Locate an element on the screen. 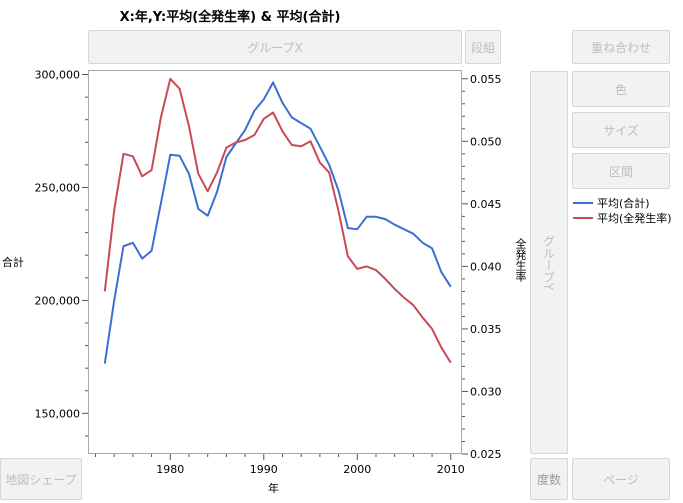 The image size is (683, 503). y-left-tick-label: 300,000 is located at coordinates (58, 75).